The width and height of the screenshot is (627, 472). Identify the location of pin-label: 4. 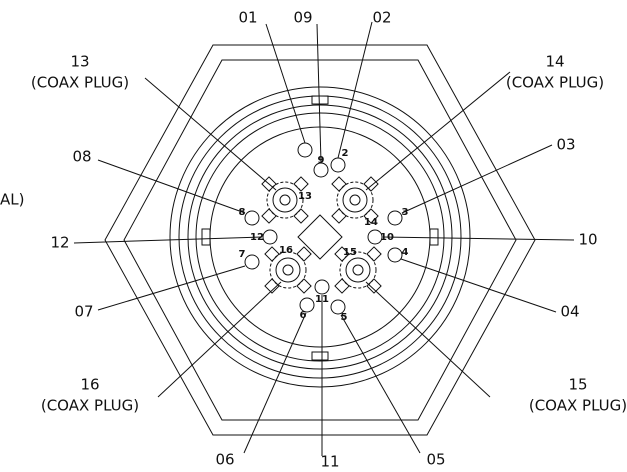
(405, 252).